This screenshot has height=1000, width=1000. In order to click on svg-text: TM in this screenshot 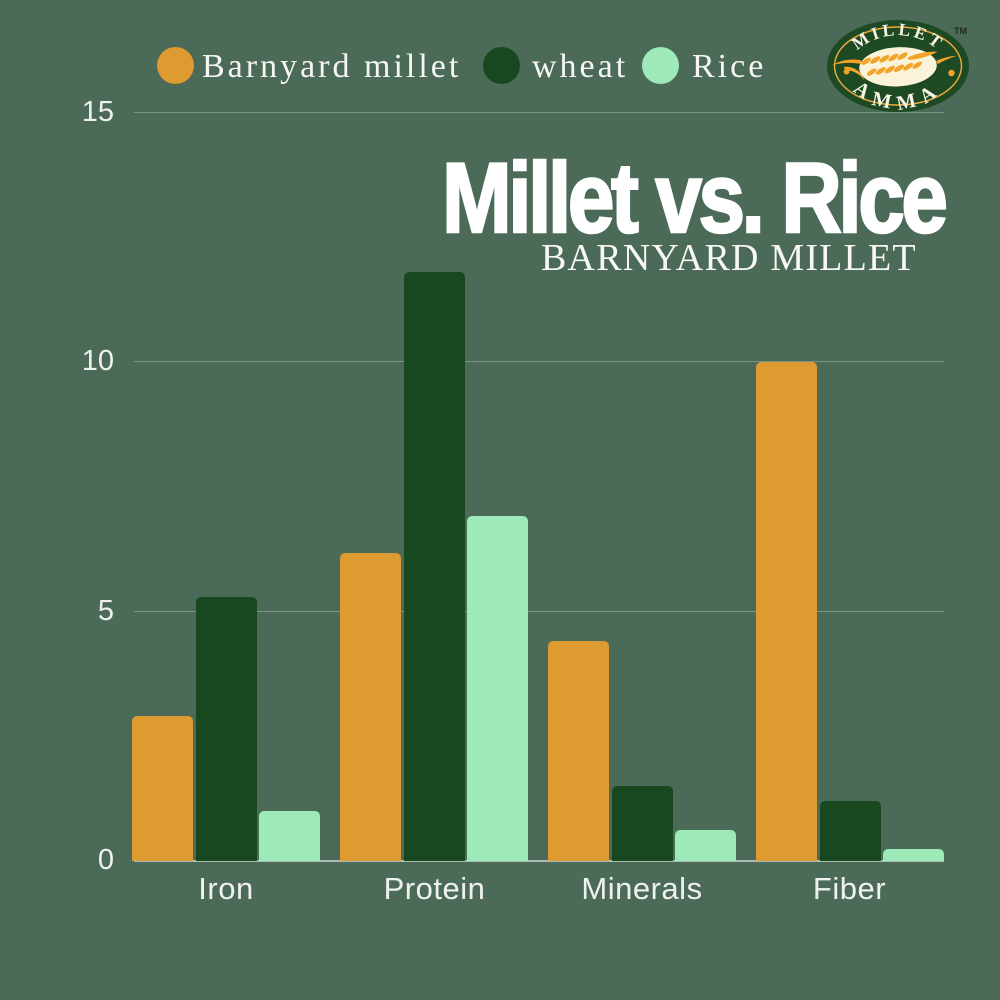, I will do `click(960, 31)`.